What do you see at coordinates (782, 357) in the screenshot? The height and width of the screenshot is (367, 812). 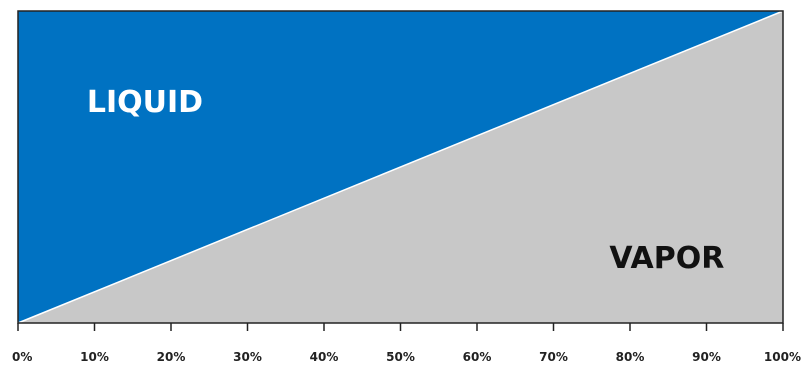 I see `x-tick-label: 100%` at bounding box center [782, 357].